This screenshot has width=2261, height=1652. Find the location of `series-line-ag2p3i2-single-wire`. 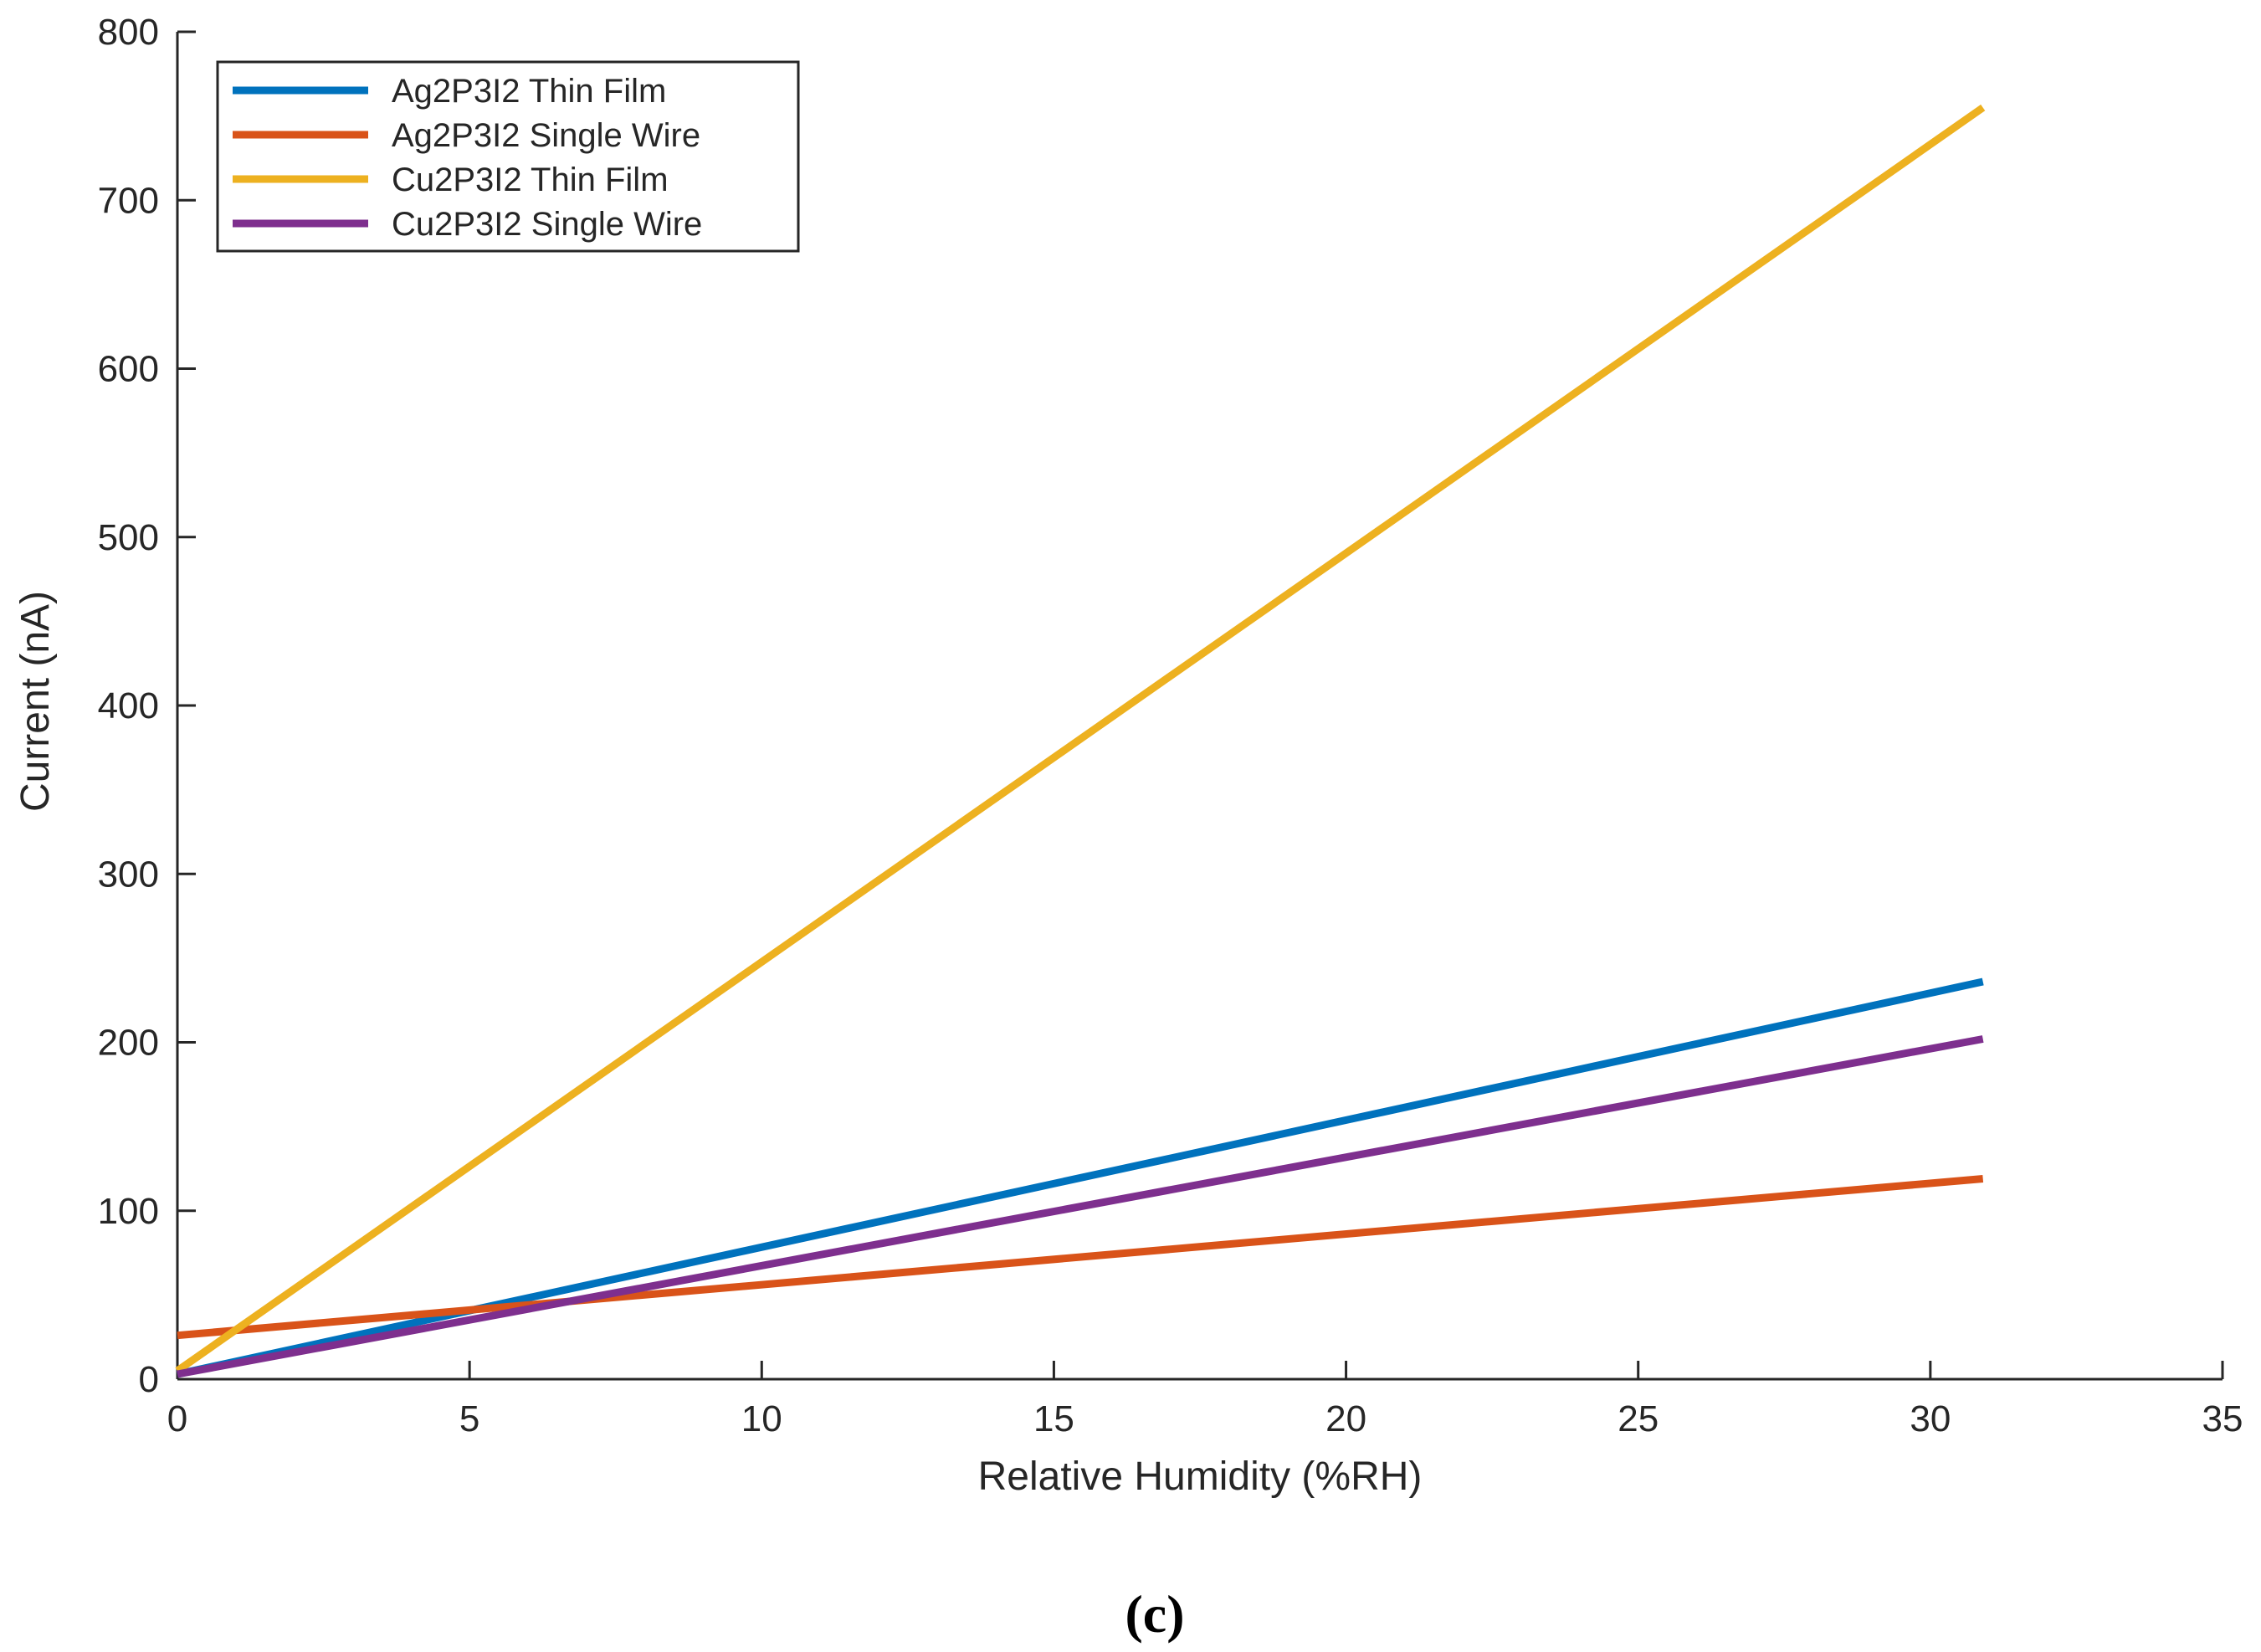

series-line-ag2p3i2-single-wire is located at coordinates (1080, 1257).